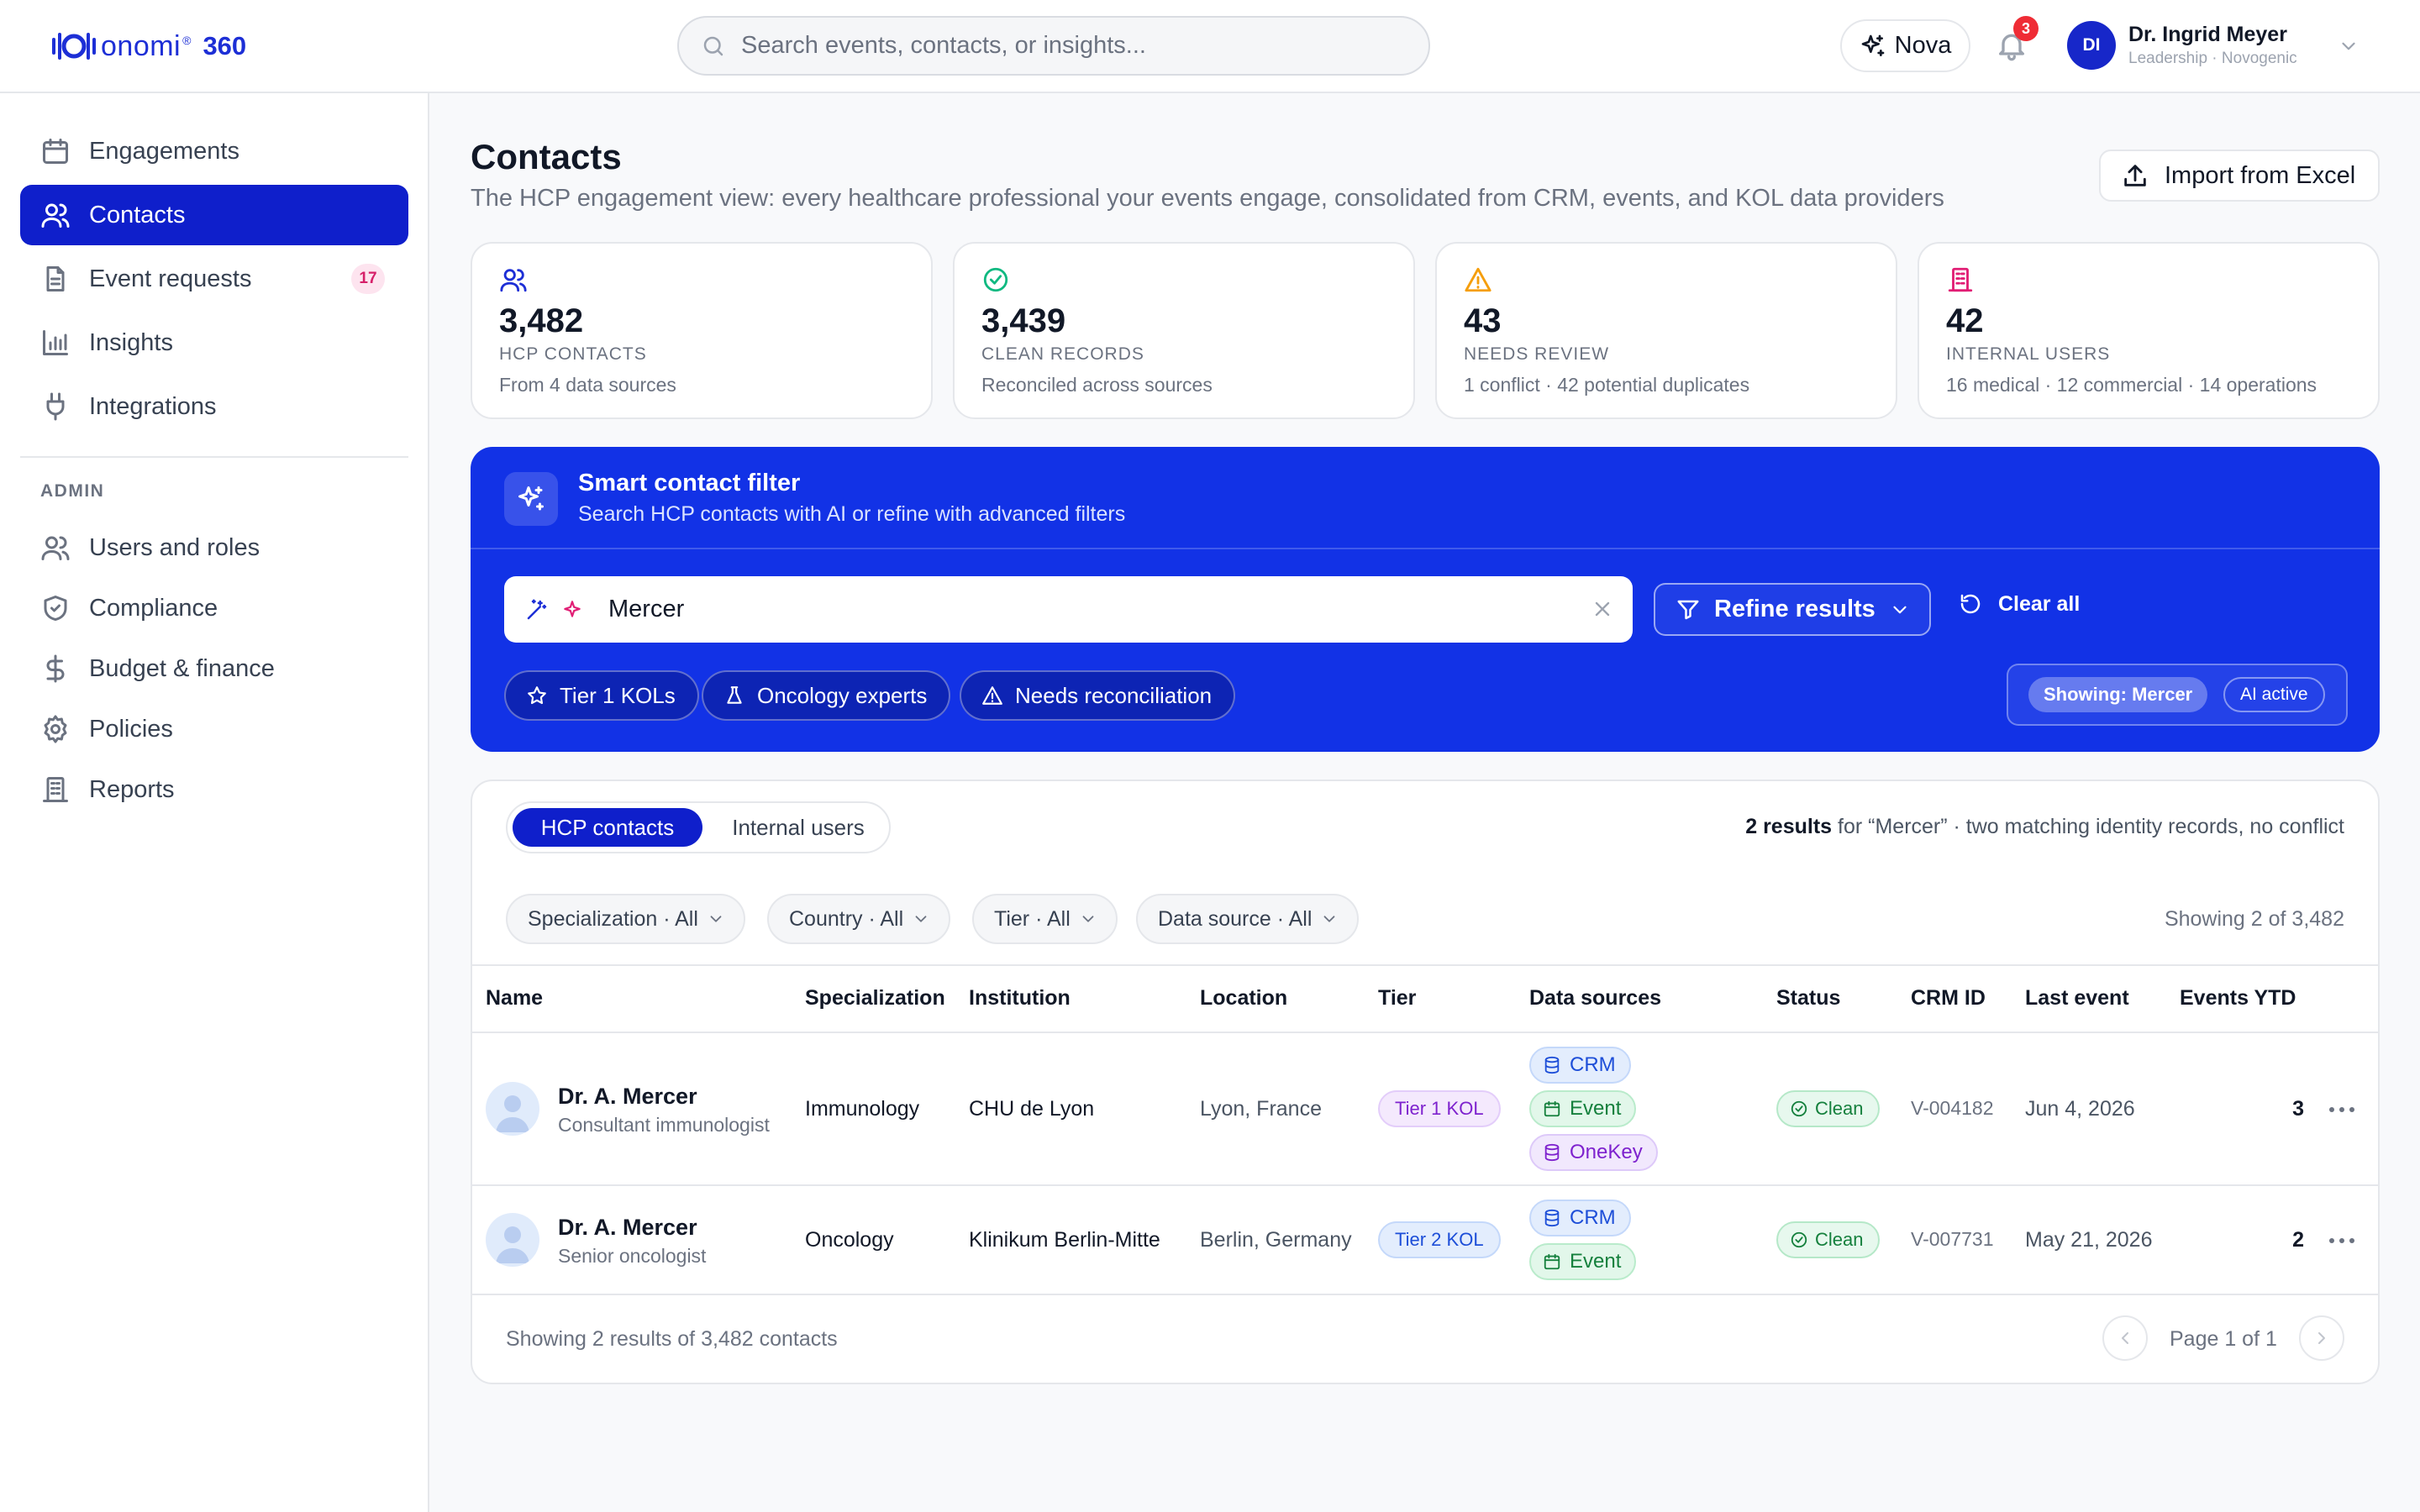 This screenshot has width=2420, height=1512. I want to click on sidebar-item-budget-finance: Budget & finance, so click(214, 668).